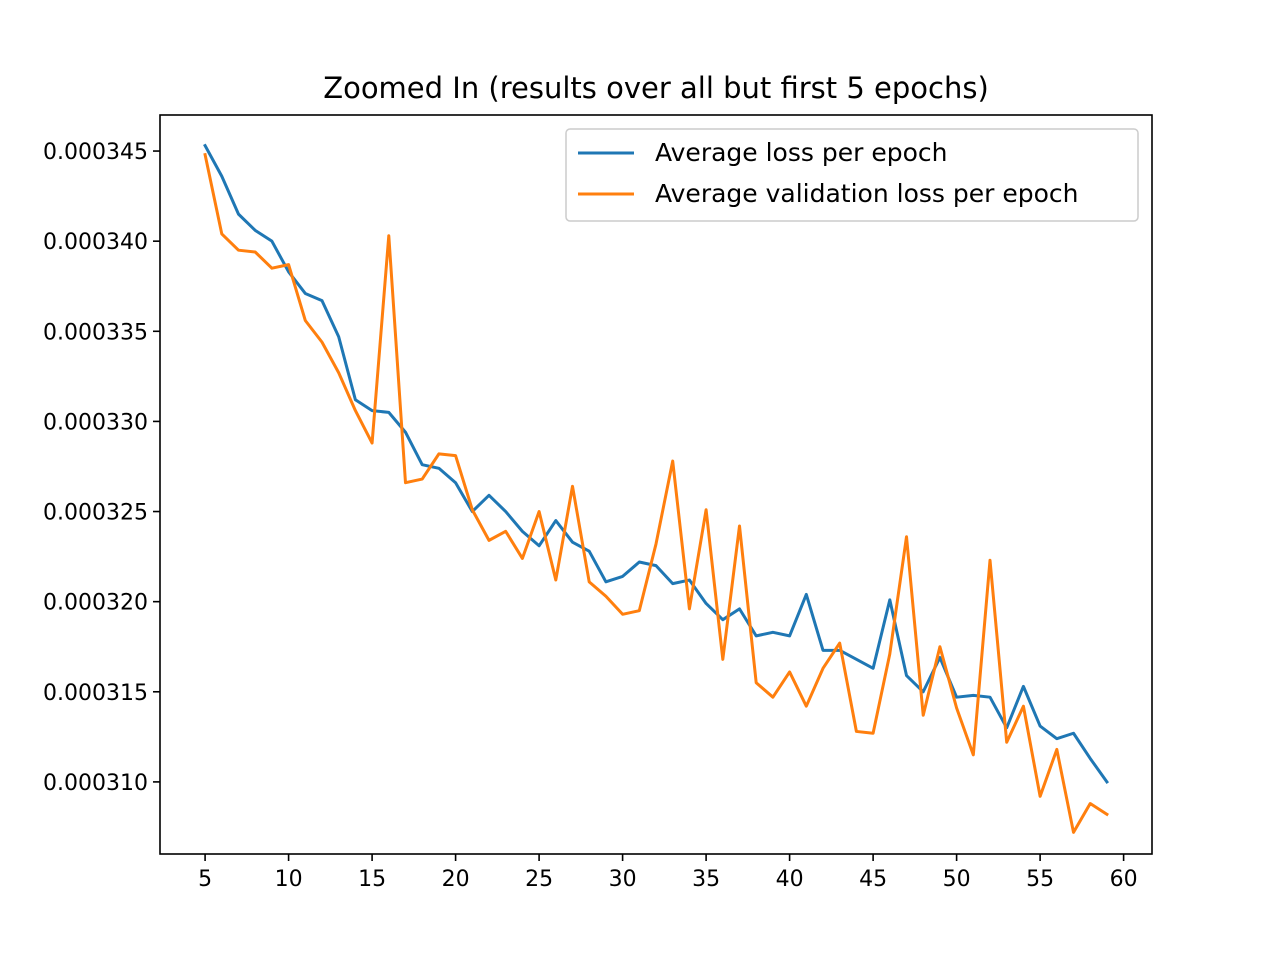  I want to click on x-tick-label: 20, so click(456, 879).